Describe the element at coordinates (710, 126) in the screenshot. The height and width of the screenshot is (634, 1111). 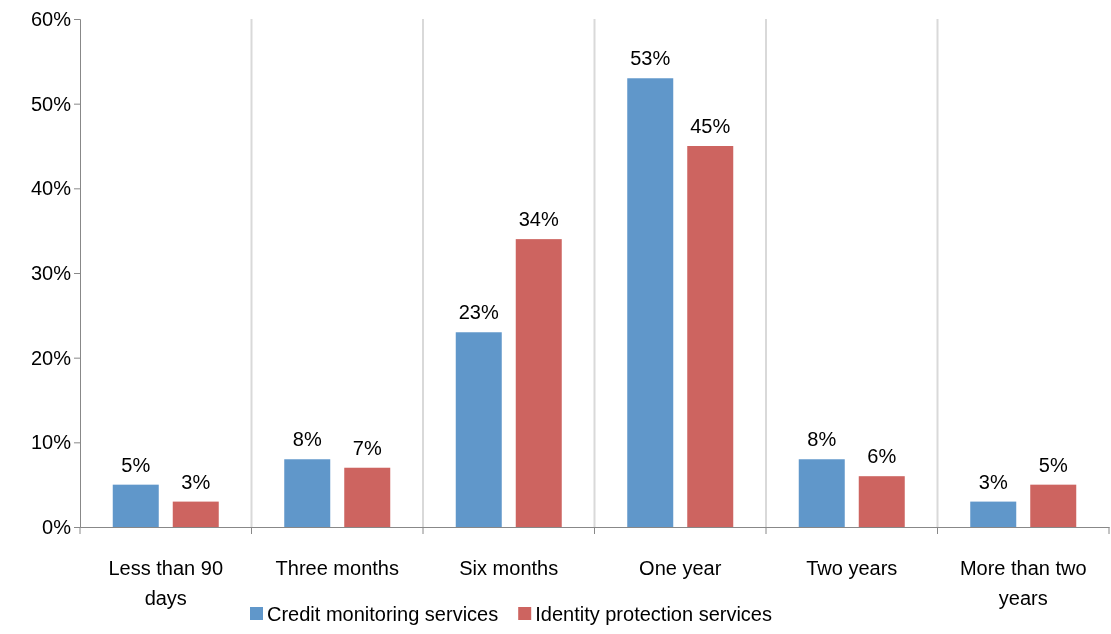
I see `data-label: 45%` at that location.